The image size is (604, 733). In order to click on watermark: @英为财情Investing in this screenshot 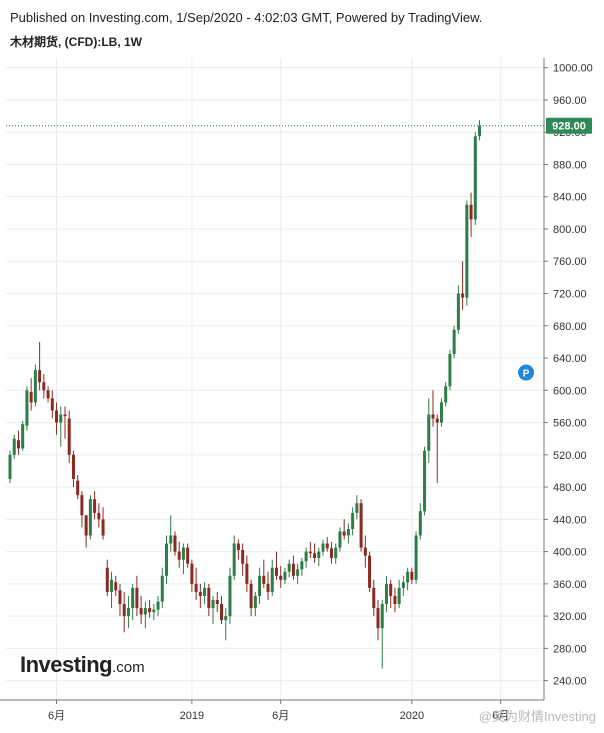, I will do `click(537, 716)`.